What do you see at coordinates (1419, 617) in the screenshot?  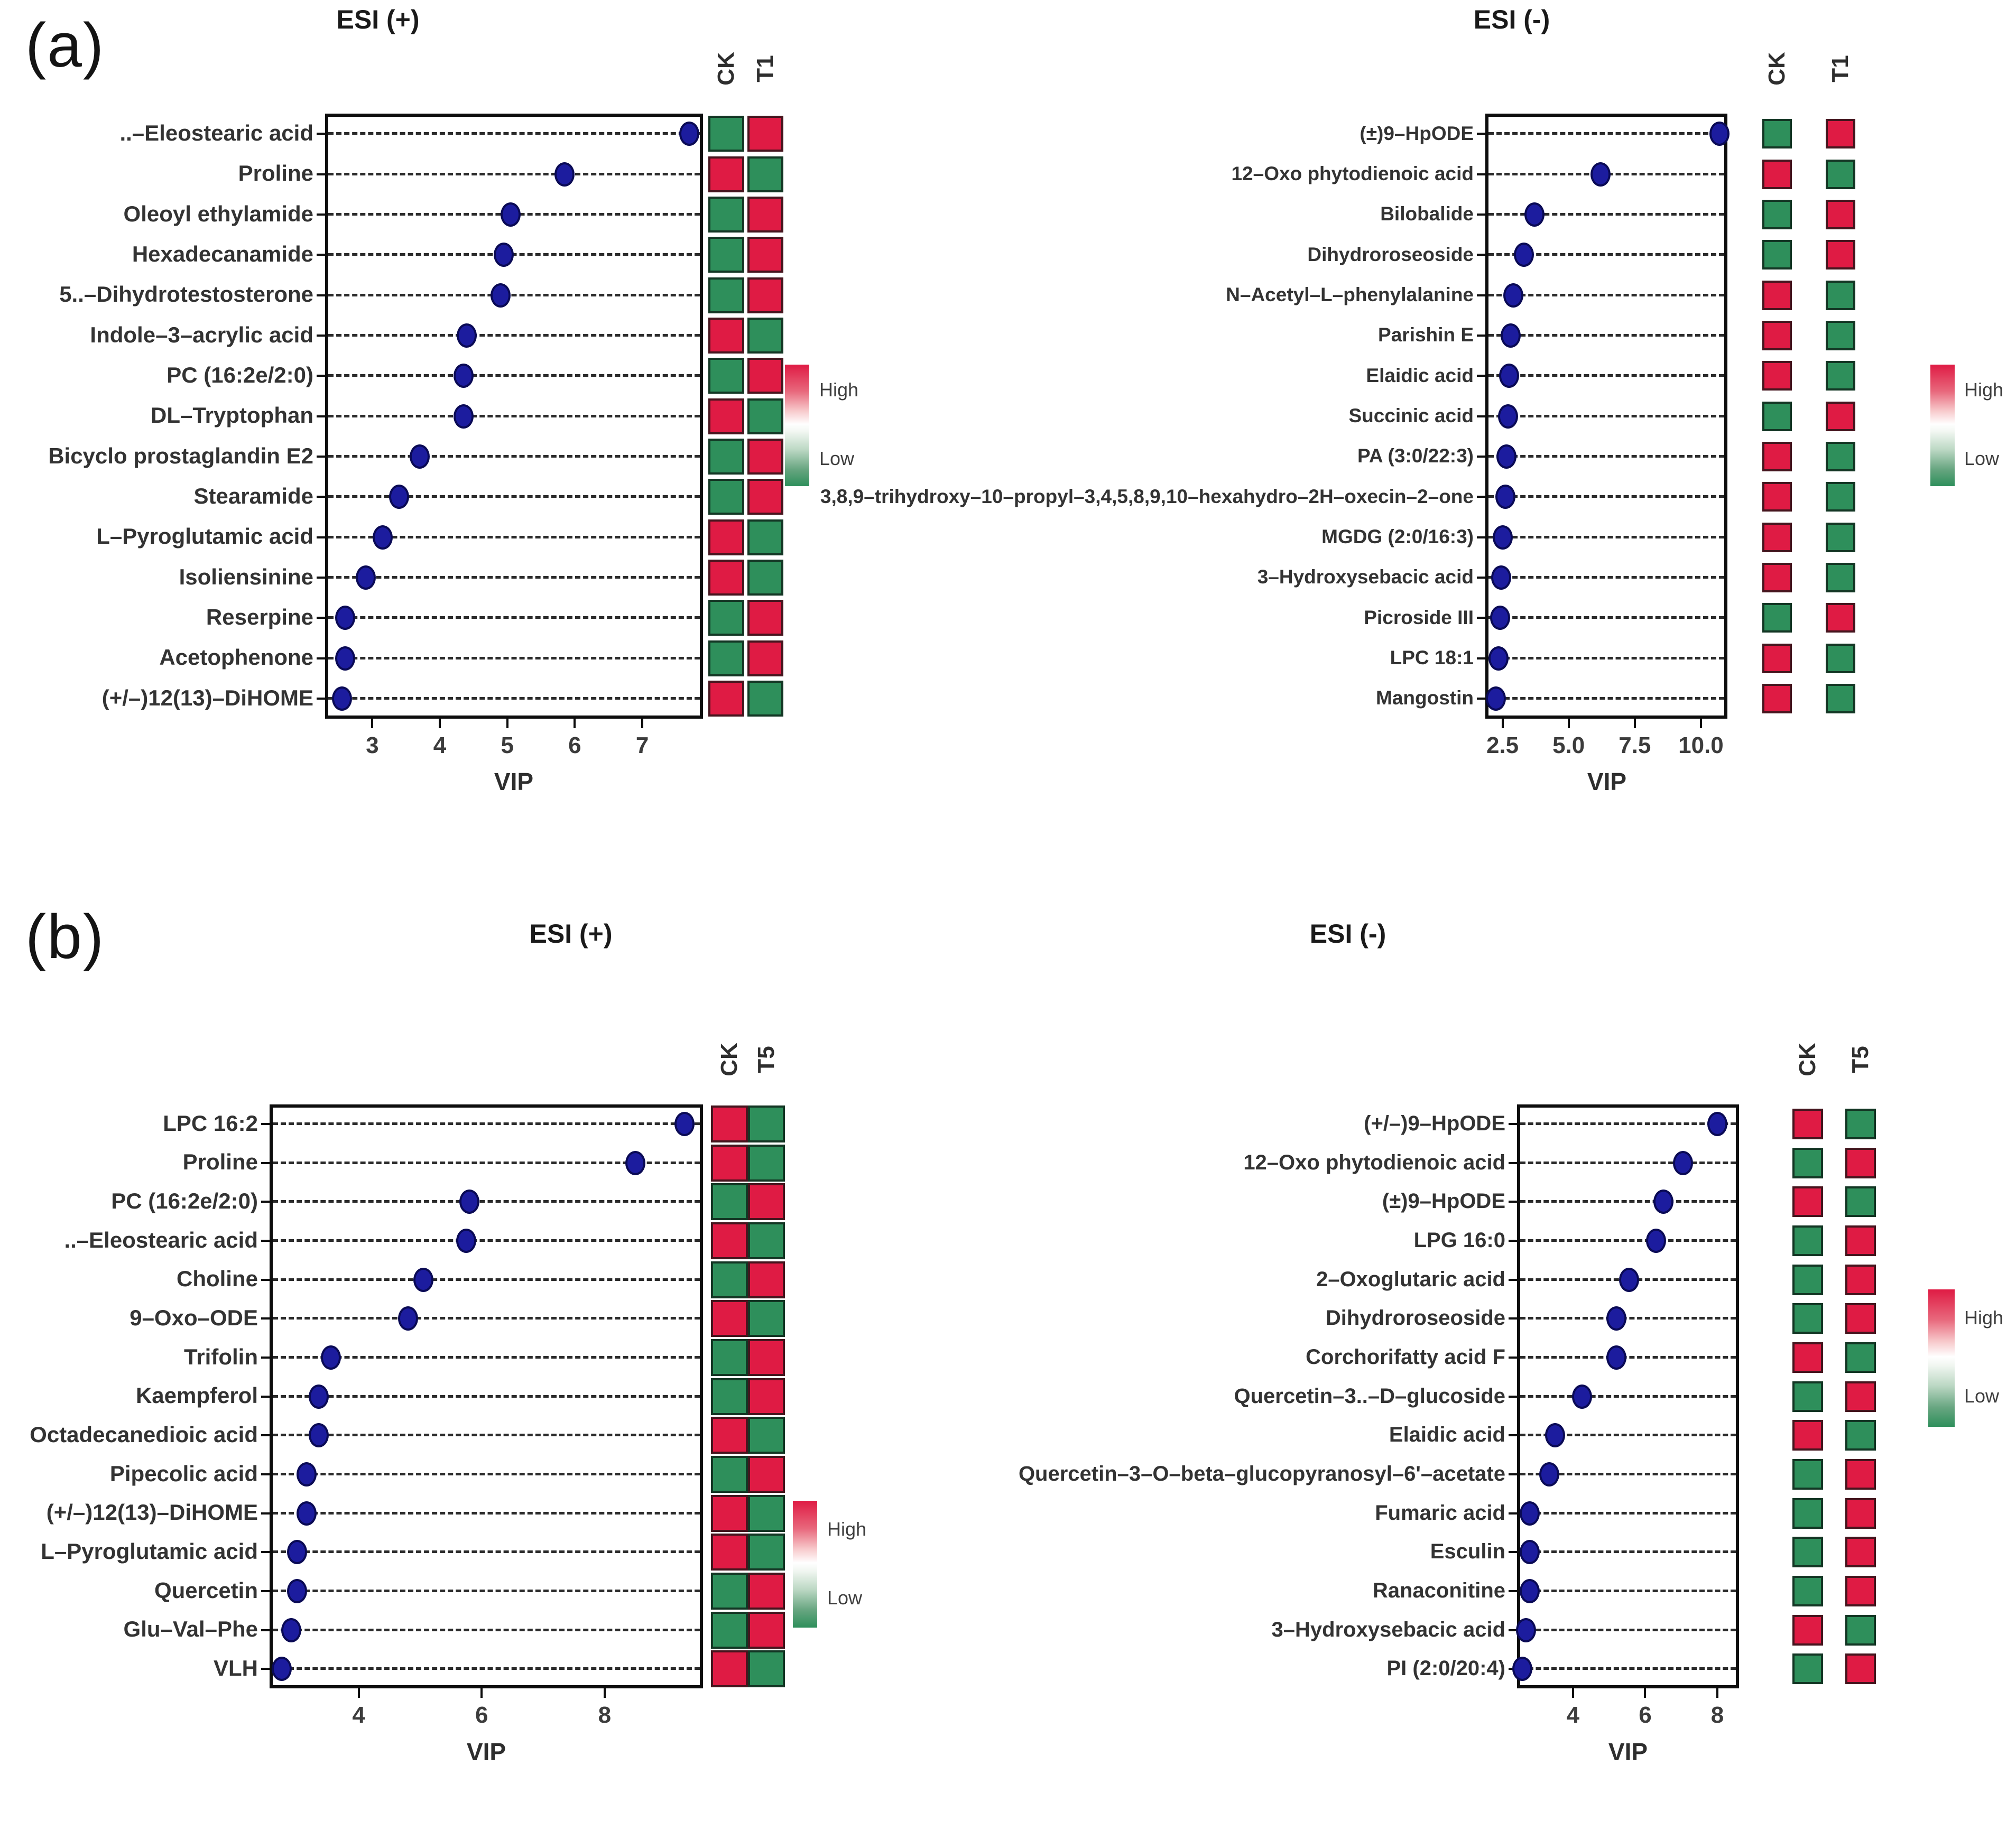 I see `metabolite-label: Picroside III` at bounding box center [1419, 617].